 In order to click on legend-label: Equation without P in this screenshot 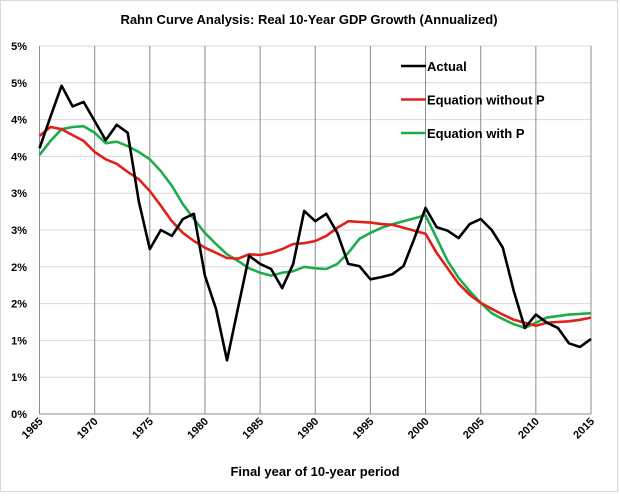, I will do `click(486, 100)`.